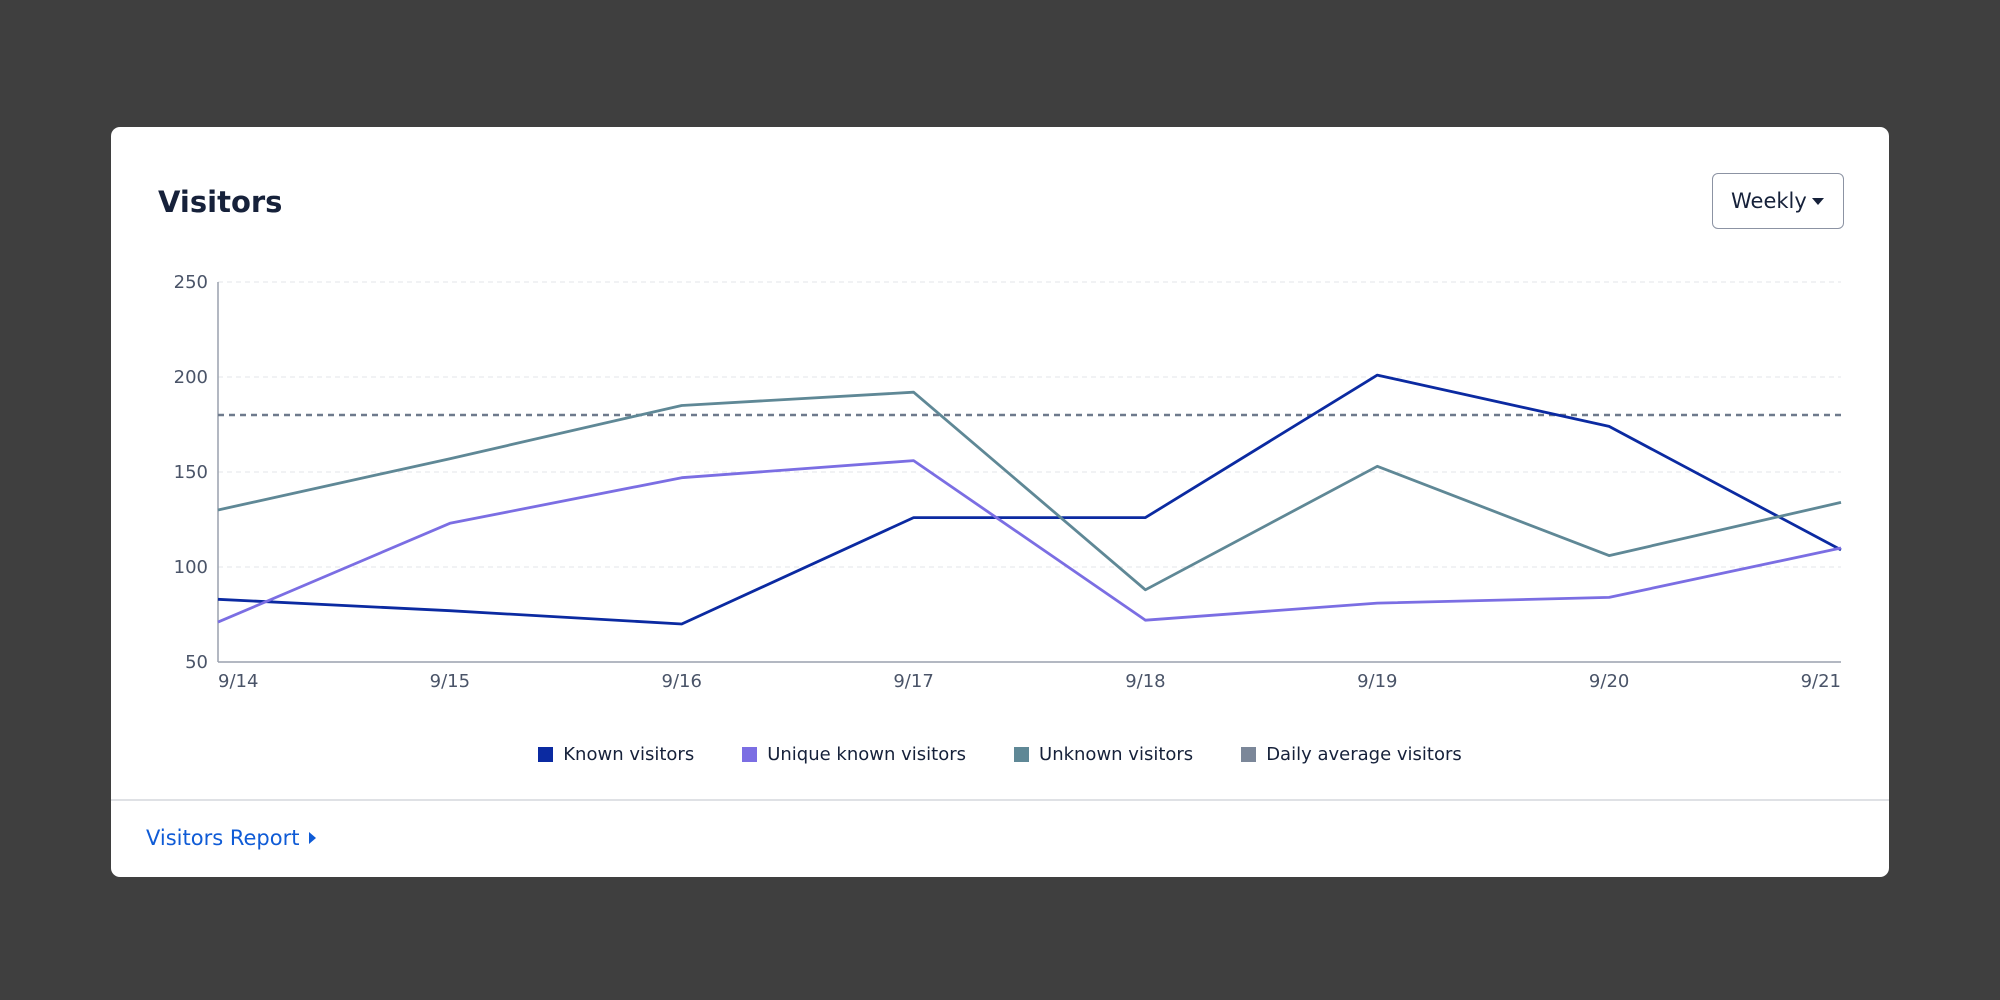  Describe the element at coordinates (750, 754) in the screenshot. I see `legend-swatch-unique-known` at that location.